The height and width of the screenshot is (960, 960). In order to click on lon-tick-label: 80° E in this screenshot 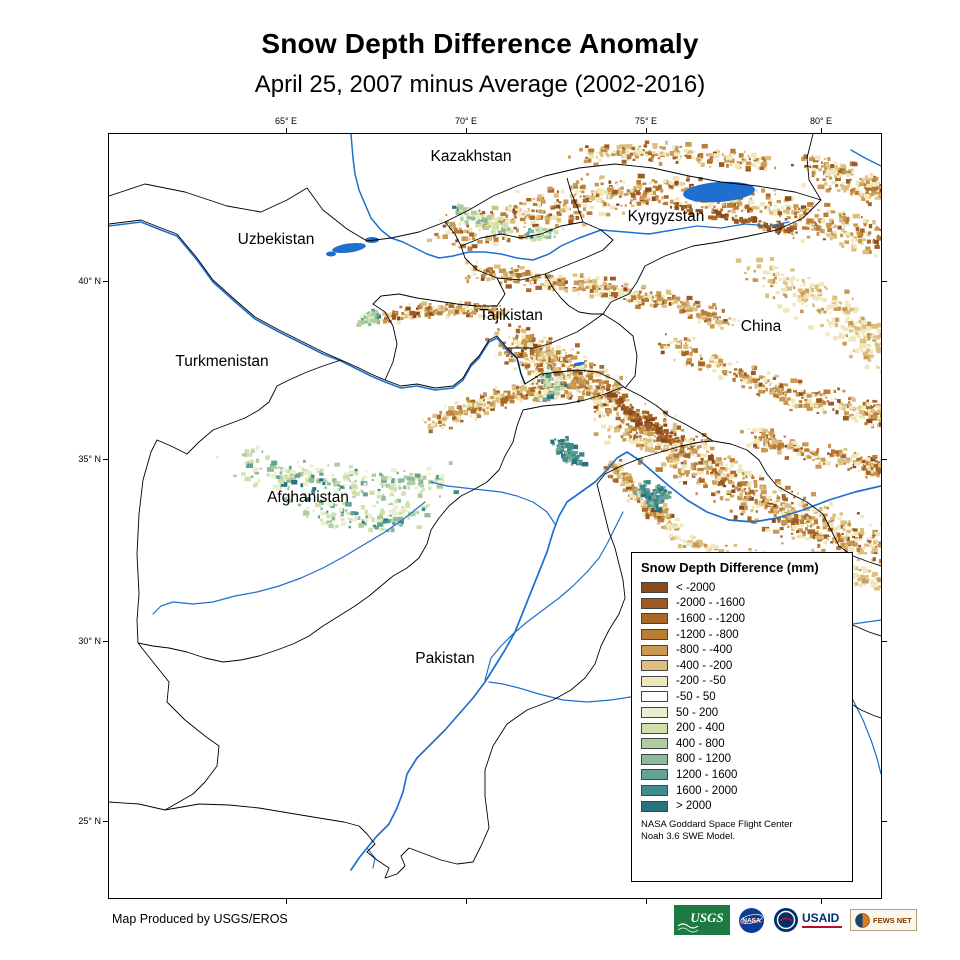, I will do `click(821, 121)`.